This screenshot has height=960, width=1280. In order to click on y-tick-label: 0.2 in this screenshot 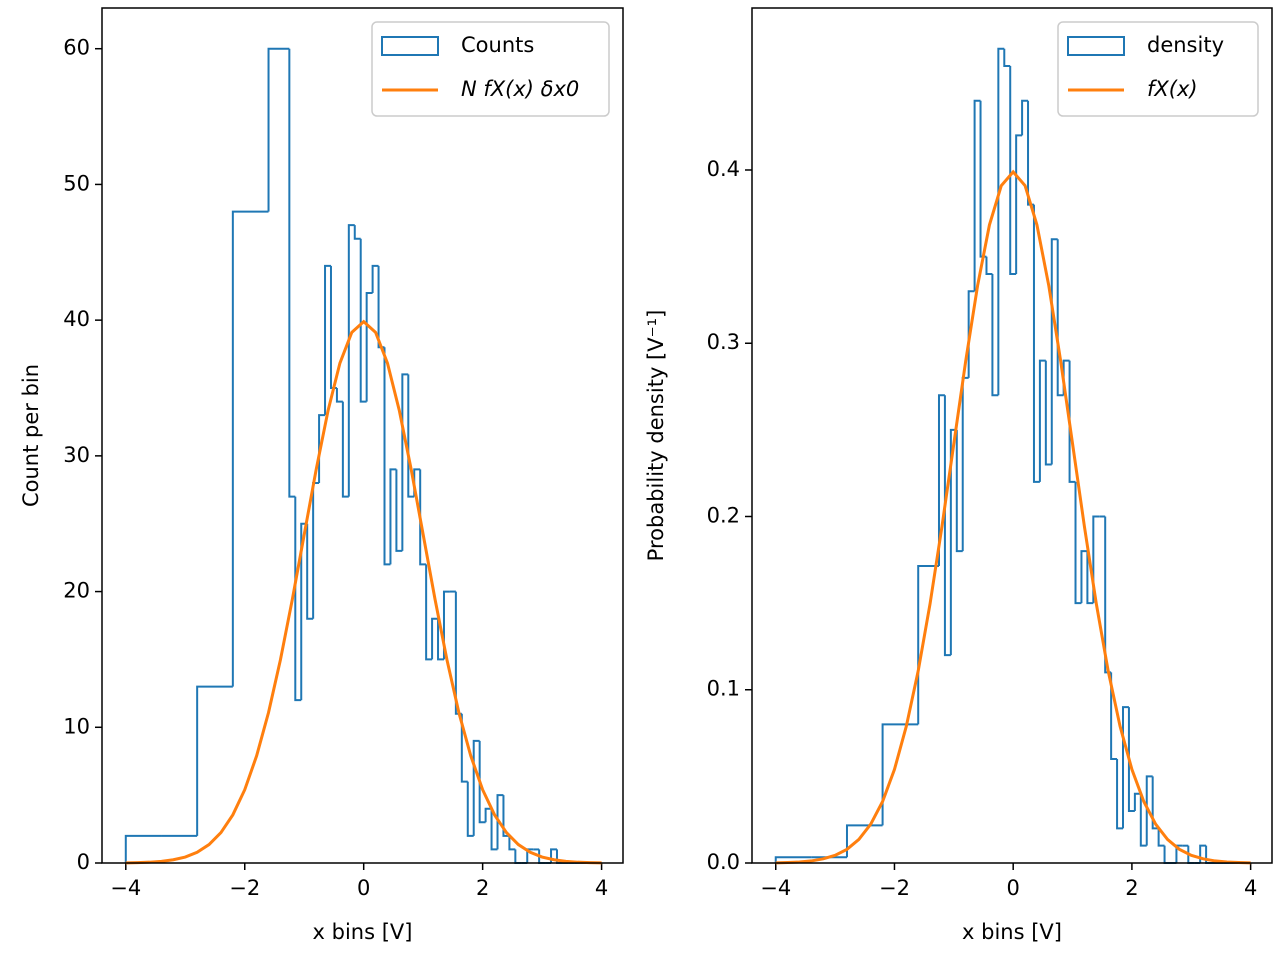, I will do `click(723, 515)`.